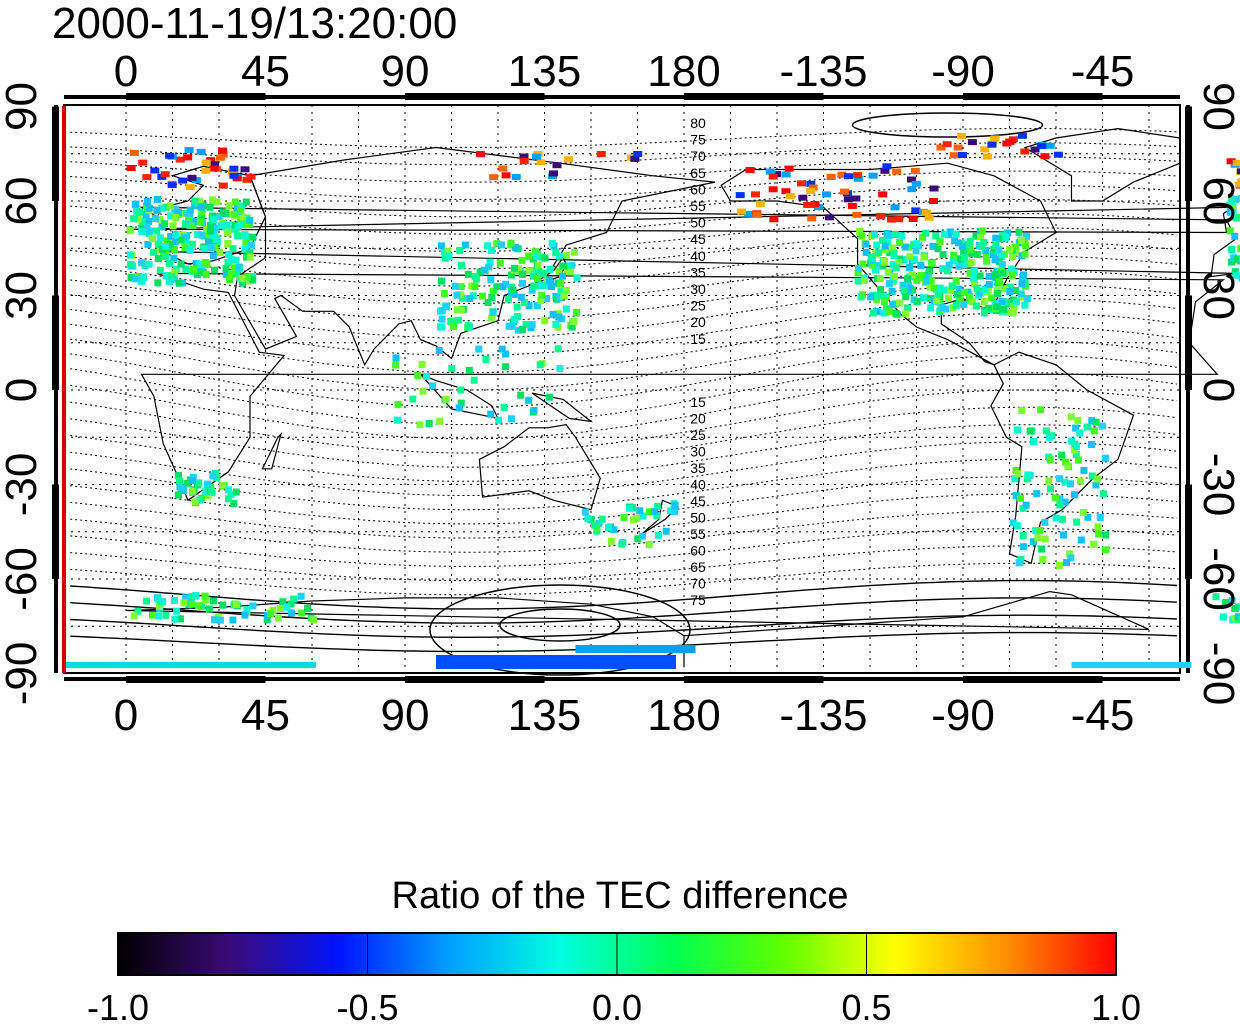 This screenshot has width=1240, height=1024. I want to click on lat-tick-label-left: 60, so click(23, 201).